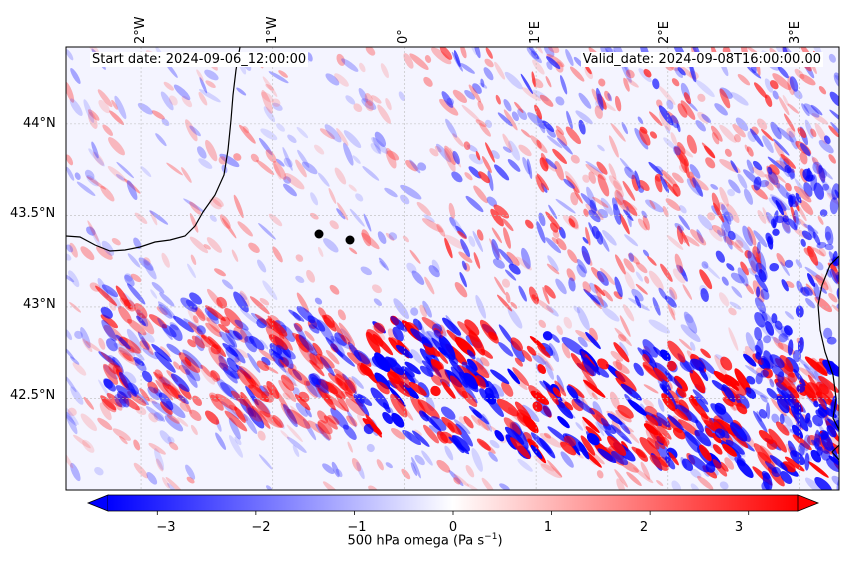 This screenshot has width=850, height=562. Describe the element at coordinates (39, 123) in the screenshot. I see `lat-label-44n: 44°N` at that location.